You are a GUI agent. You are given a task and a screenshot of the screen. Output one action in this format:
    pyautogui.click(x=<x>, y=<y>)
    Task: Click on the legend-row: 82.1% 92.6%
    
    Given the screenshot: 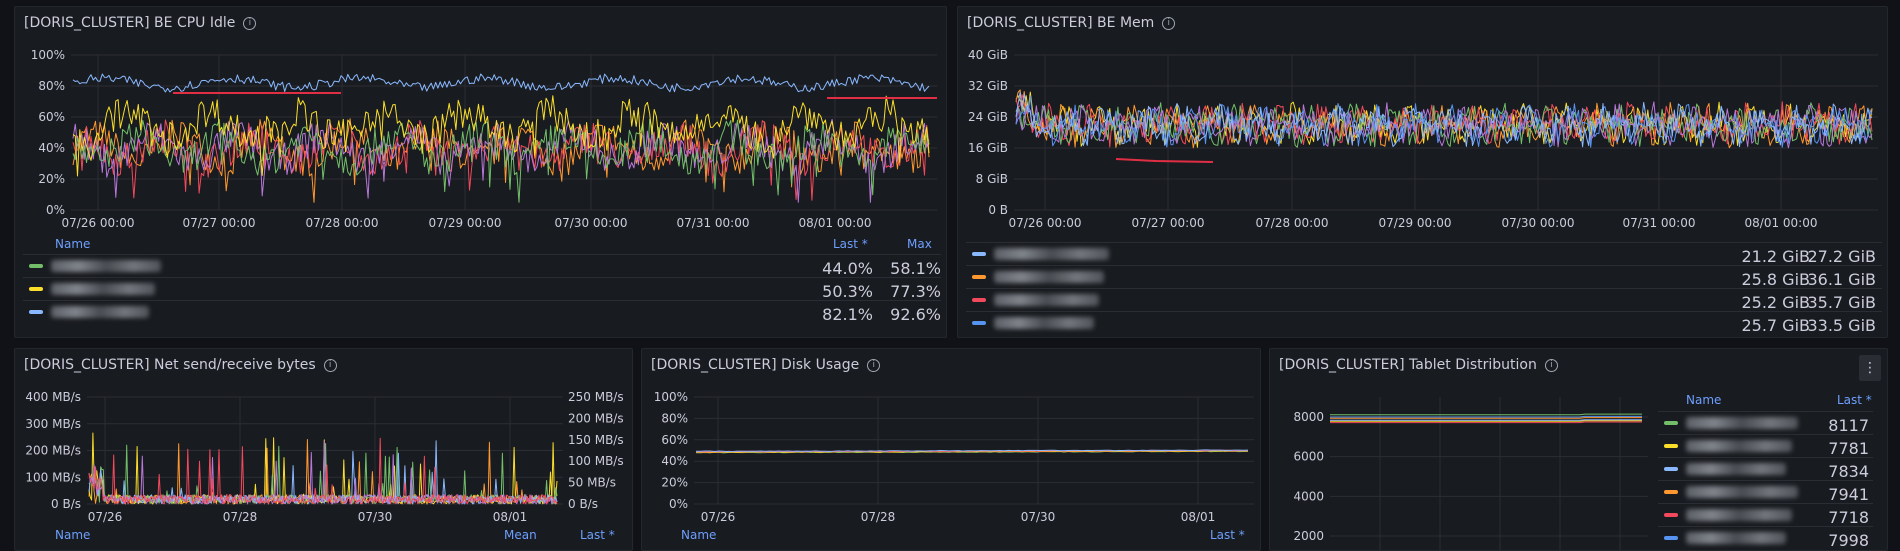 What is the action you would take?
    pyautogui.click(x=482, y=312)
    